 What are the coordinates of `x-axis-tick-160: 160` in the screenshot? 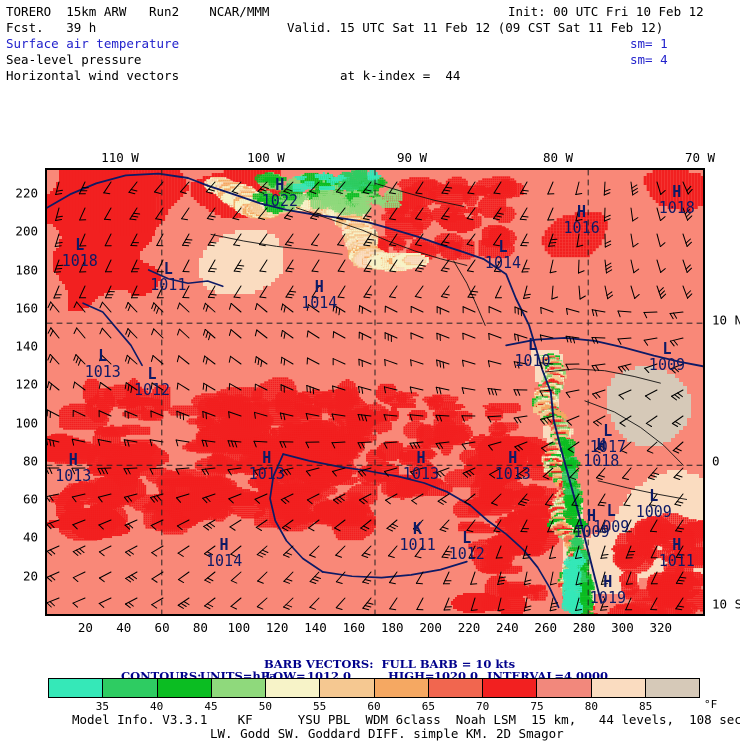 It's located at (354, 627).